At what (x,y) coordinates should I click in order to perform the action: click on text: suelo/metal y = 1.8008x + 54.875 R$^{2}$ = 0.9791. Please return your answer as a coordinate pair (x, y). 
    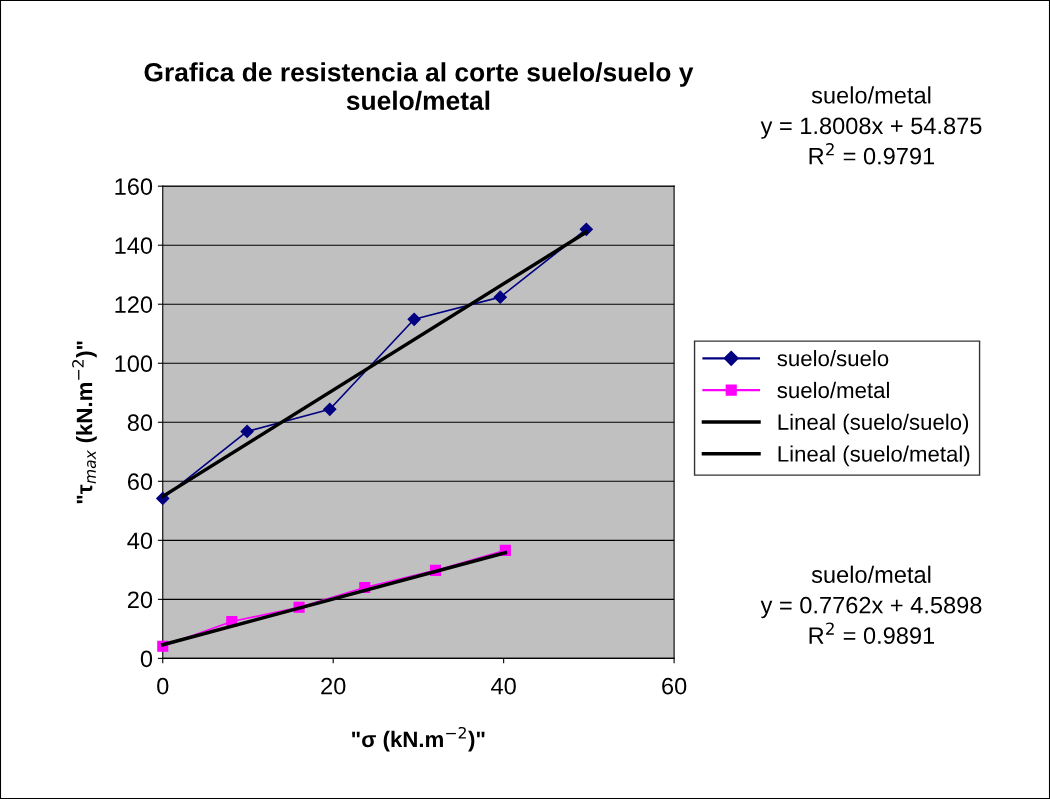
    Looking at the image, I should click on (871, 125).